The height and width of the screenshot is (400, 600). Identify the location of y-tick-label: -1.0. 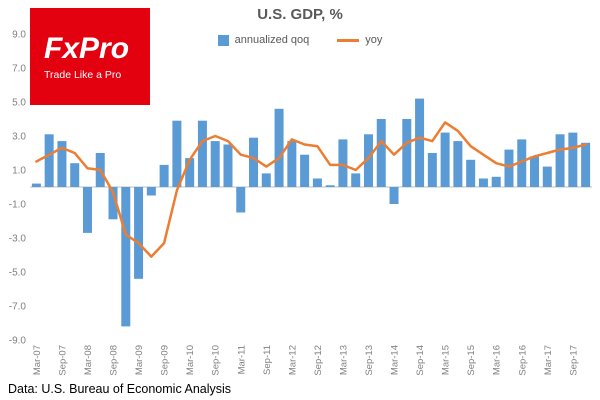
(18, 205).